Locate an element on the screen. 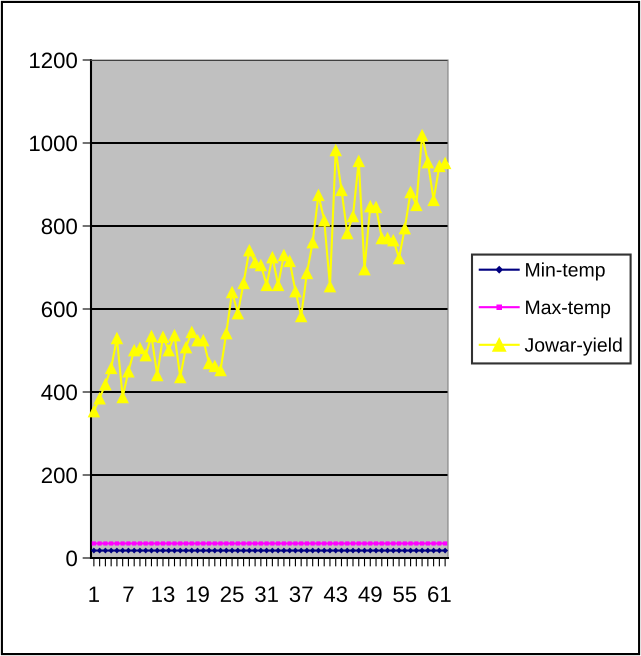 This screenshot has height=656, width=641. y-tick-label: 600 is located at coordinates (59, 310).